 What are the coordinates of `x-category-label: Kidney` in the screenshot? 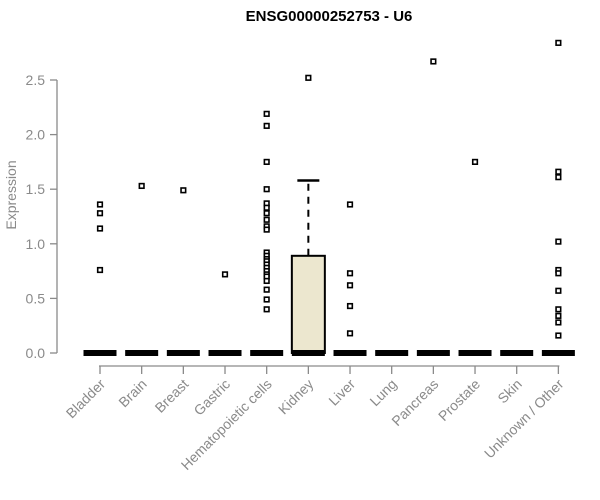 It's located at (296, 397).